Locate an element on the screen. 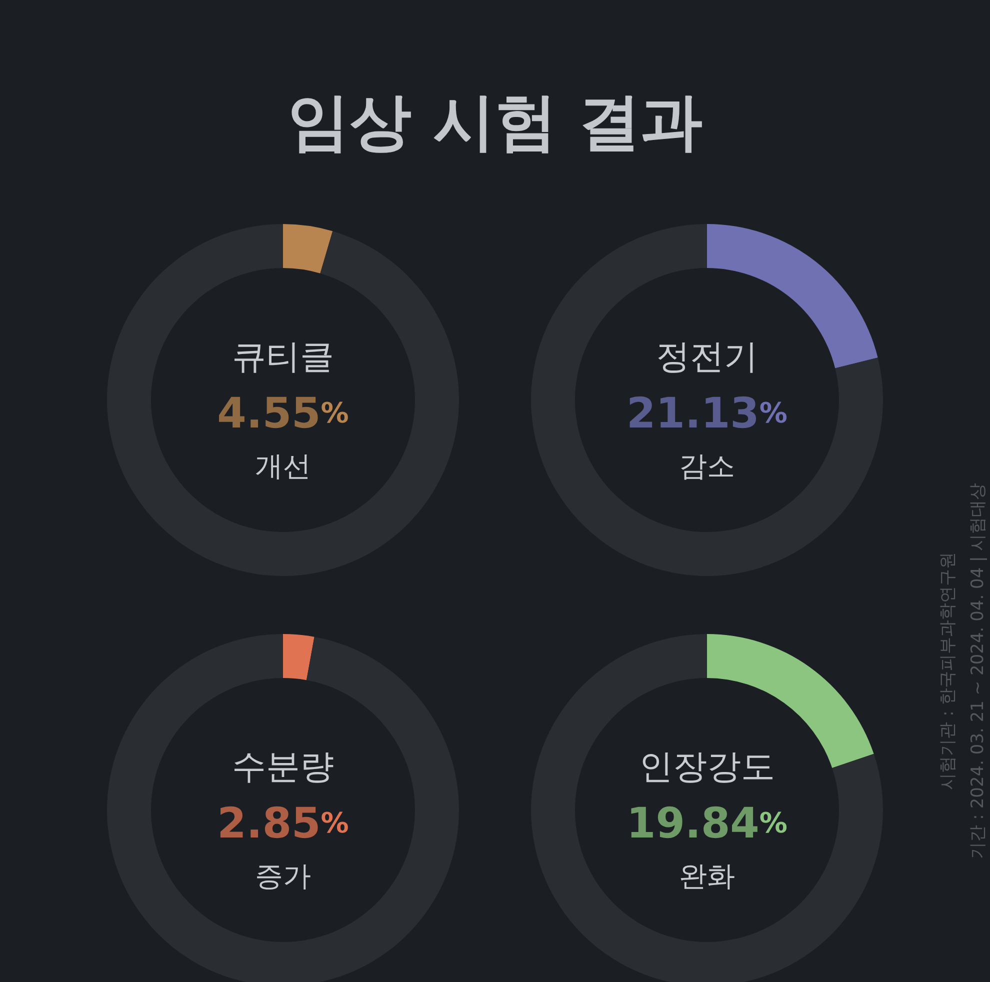  data-label: 19.84% is located at coordinates (707, 823).